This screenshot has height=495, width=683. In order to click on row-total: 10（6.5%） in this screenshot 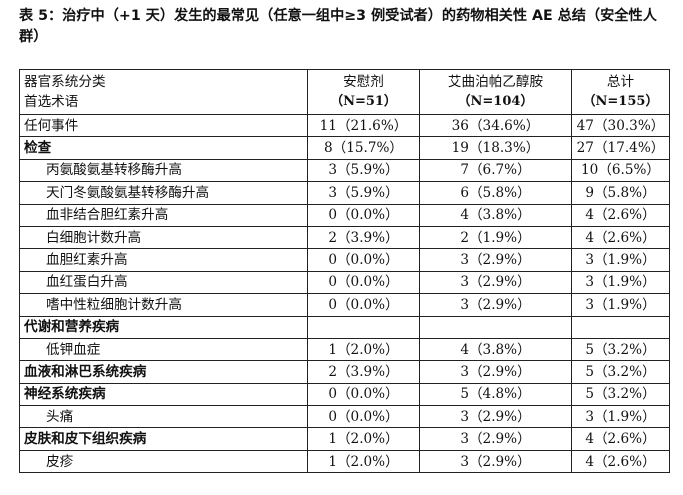, I will do `click(620, 170)`.